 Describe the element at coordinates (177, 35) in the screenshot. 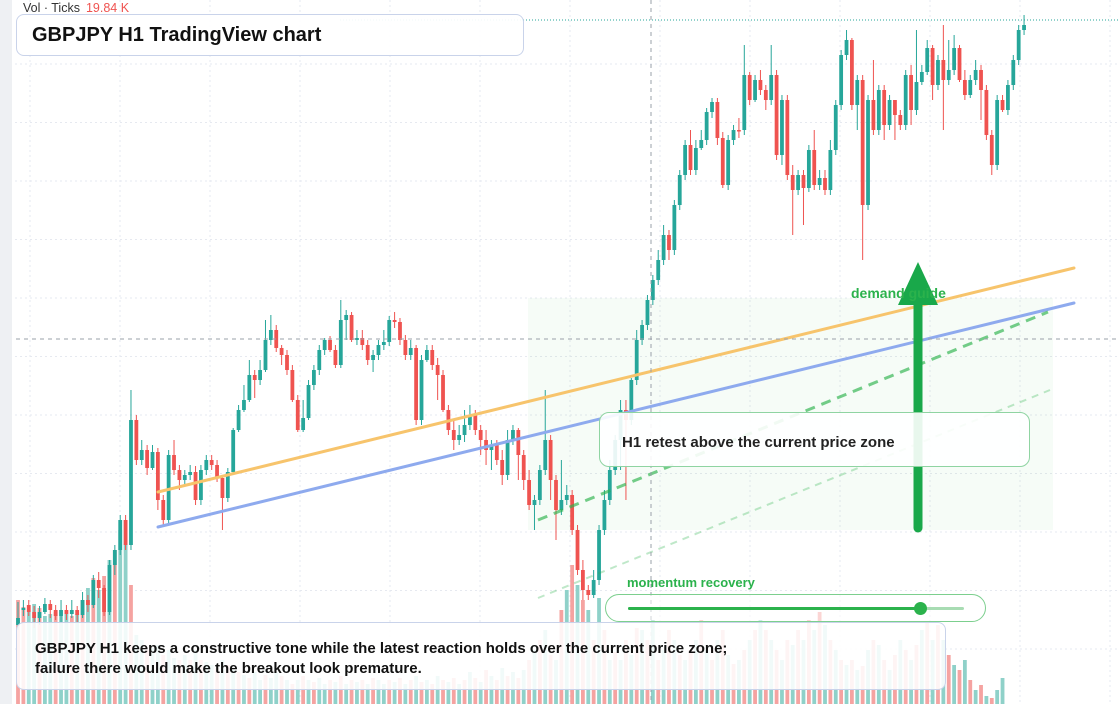

I see `chart-title: GBPJPY H1 TradingView chart` at that location.